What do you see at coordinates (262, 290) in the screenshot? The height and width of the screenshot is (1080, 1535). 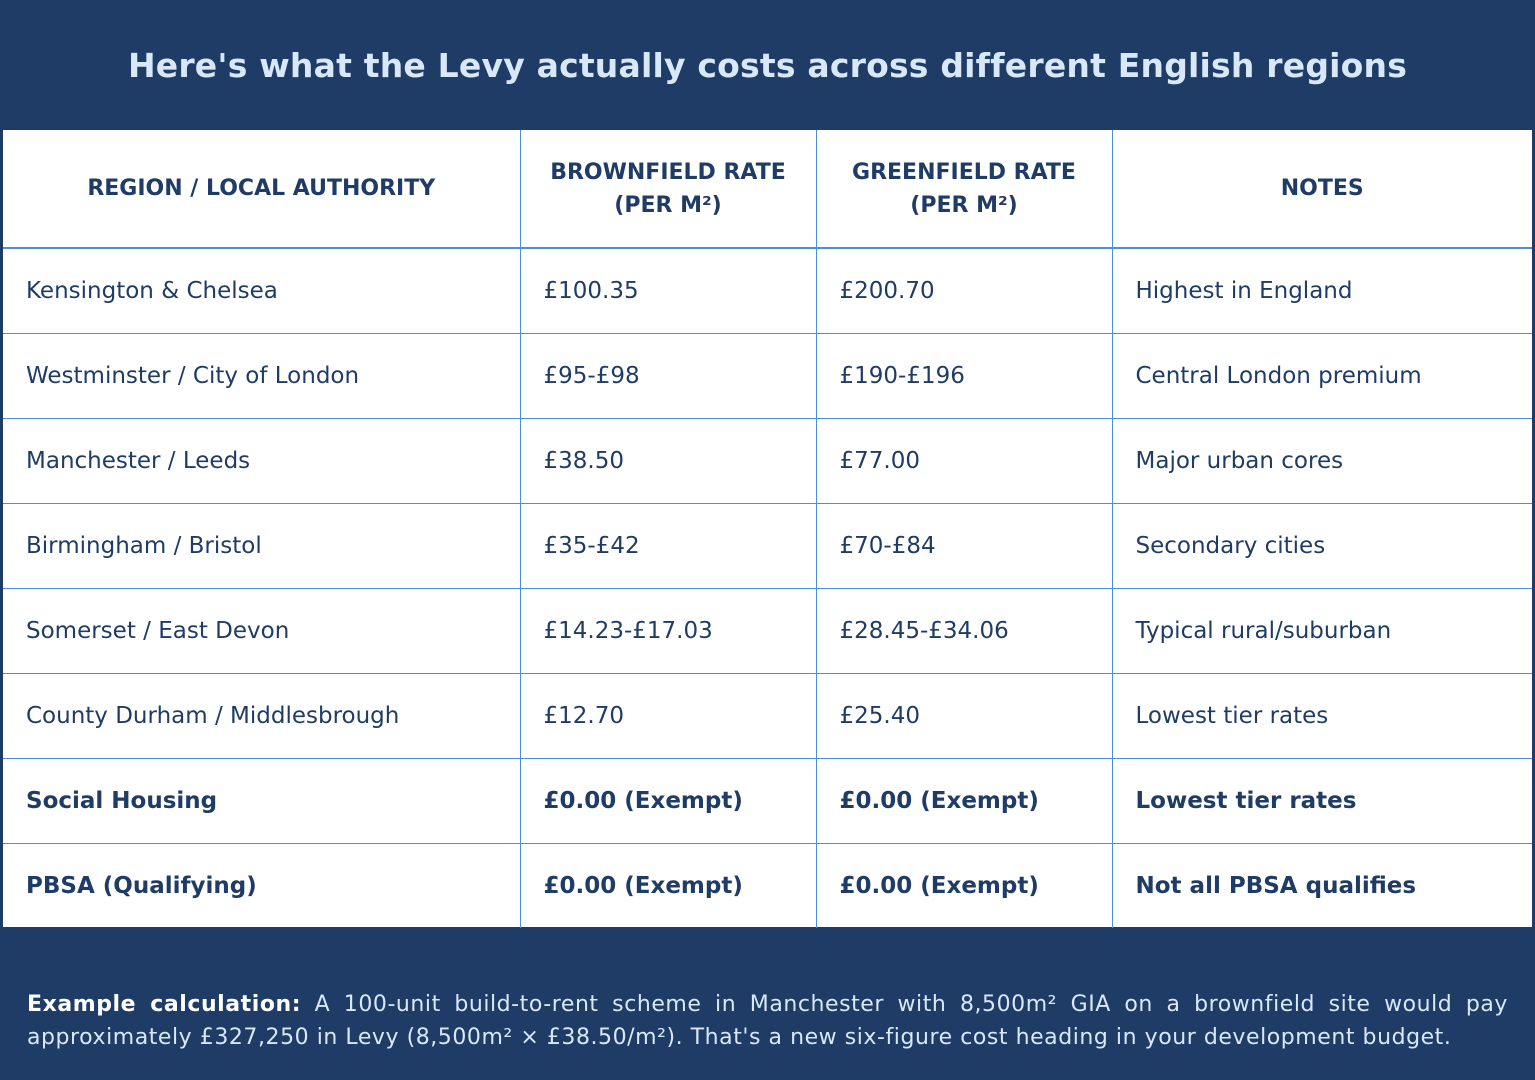 I see `cell-region: Kensington & Chelsea` at bounding box center [262, 290].